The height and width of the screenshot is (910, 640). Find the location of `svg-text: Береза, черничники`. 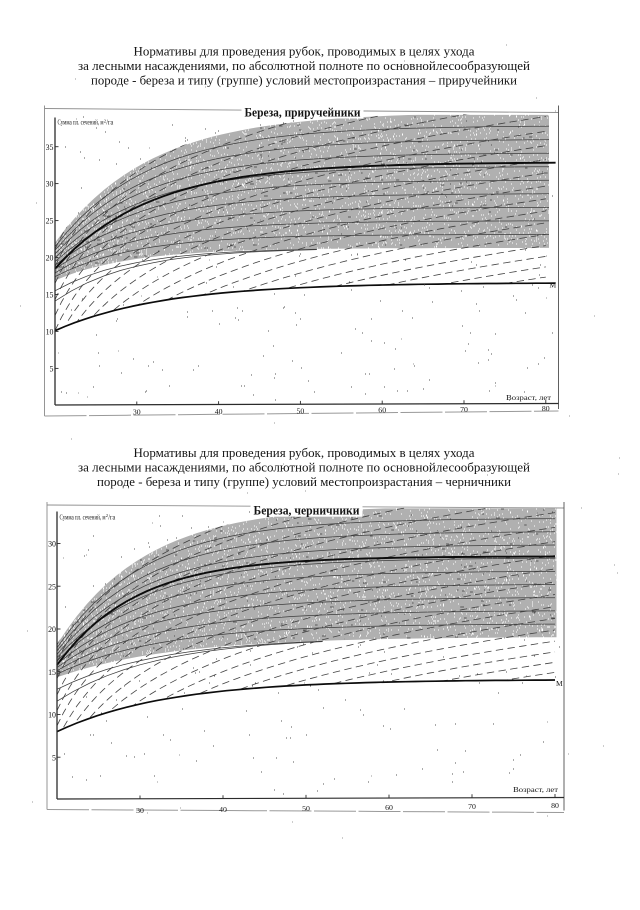

svg-text: Береза, черничники is located at coordinates (307, 511).